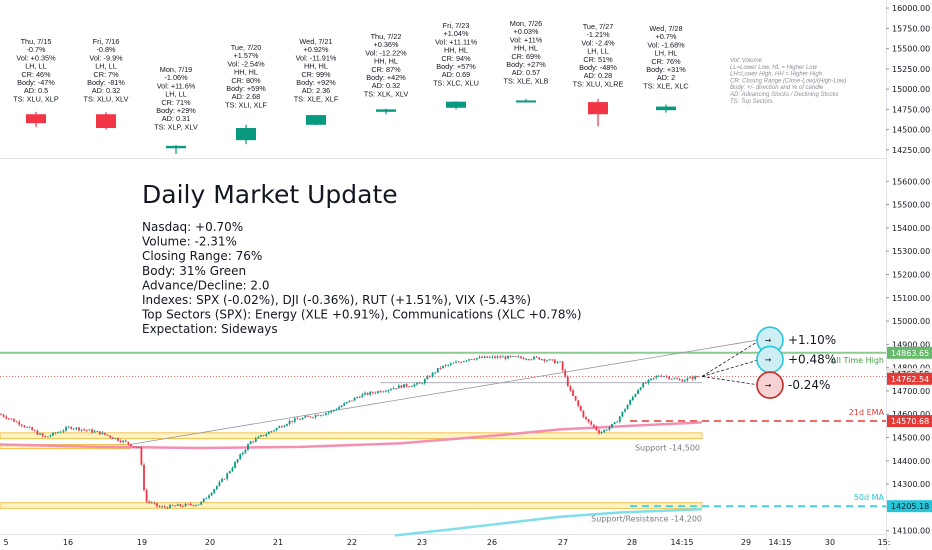  Describe the element at coordinates (598, 59) in the screenshot. I see `candle-annotation-line: CR: 51%` at that location.